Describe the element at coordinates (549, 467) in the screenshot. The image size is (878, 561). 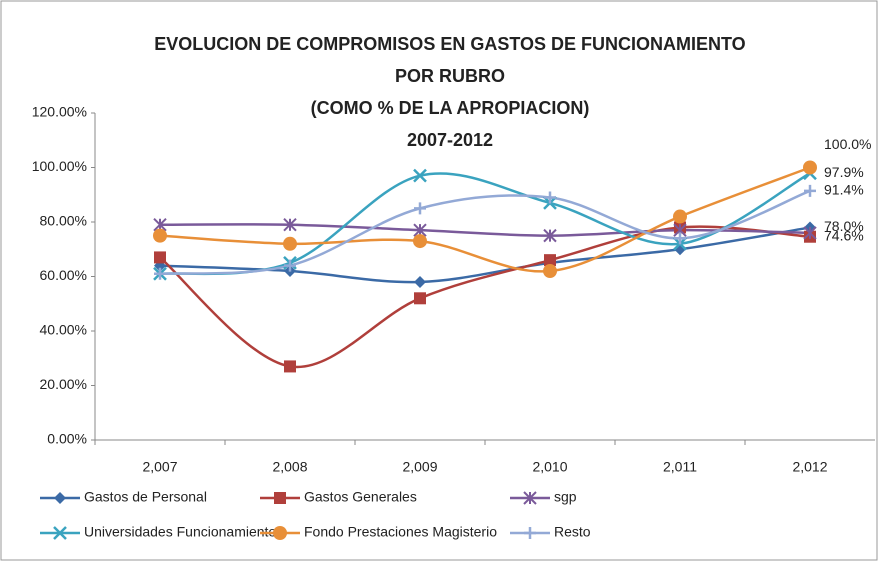
I see `x-tick-label: 2,010` at that location.